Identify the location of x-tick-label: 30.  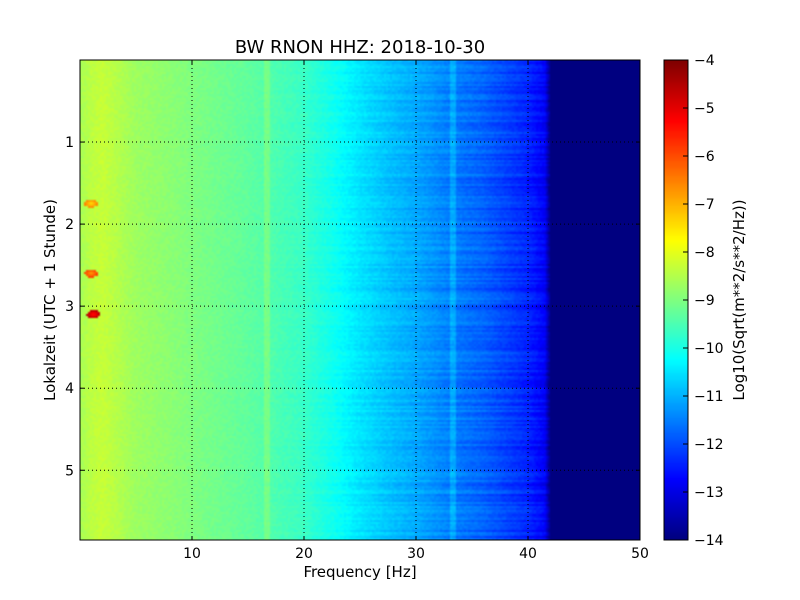
(416, 554).